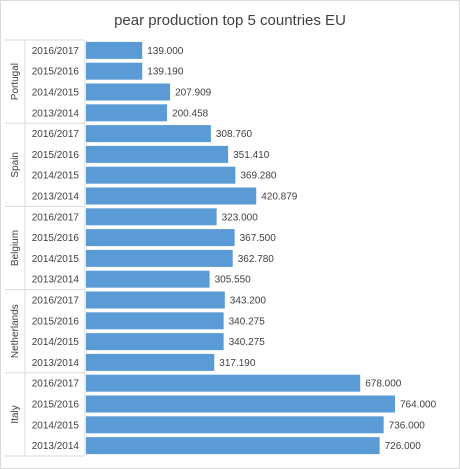  I want to click on value-label: 308.760, so click(234, 134).